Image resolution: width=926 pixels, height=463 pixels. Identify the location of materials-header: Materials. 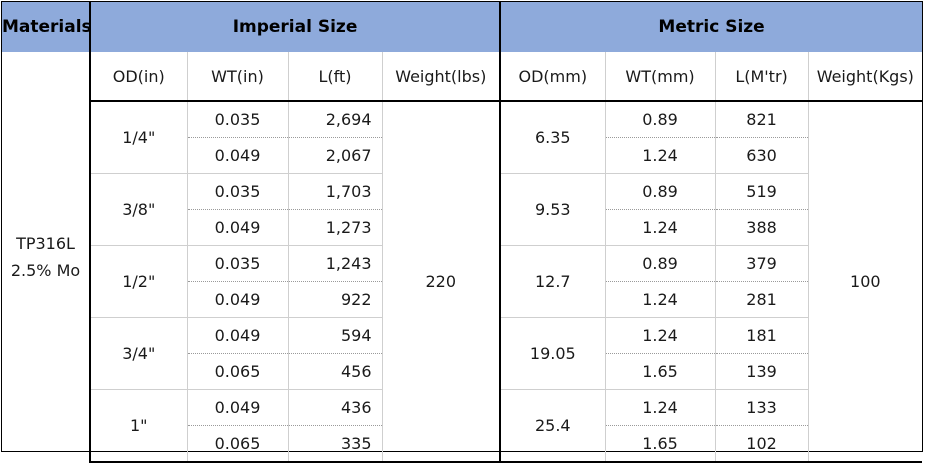
(46, 27).